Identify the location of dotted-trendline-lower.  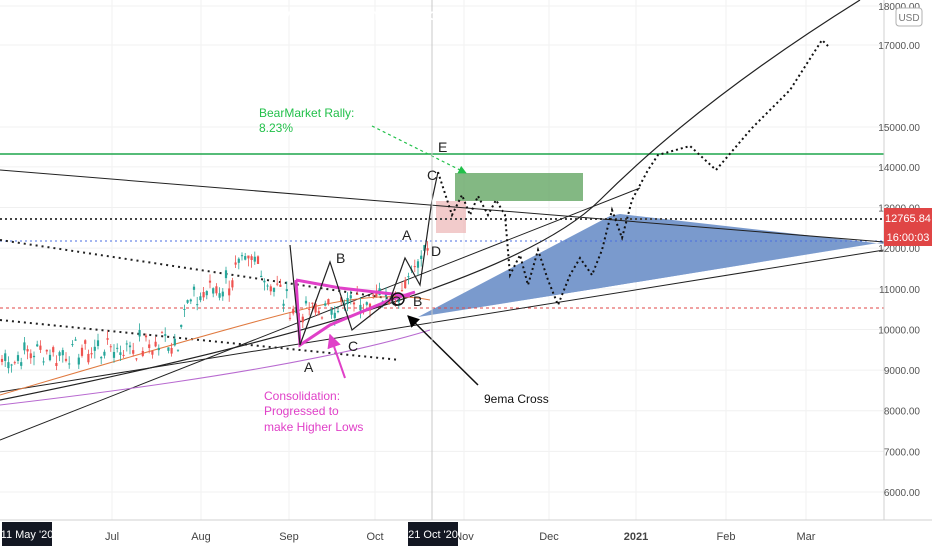
(200, 340).